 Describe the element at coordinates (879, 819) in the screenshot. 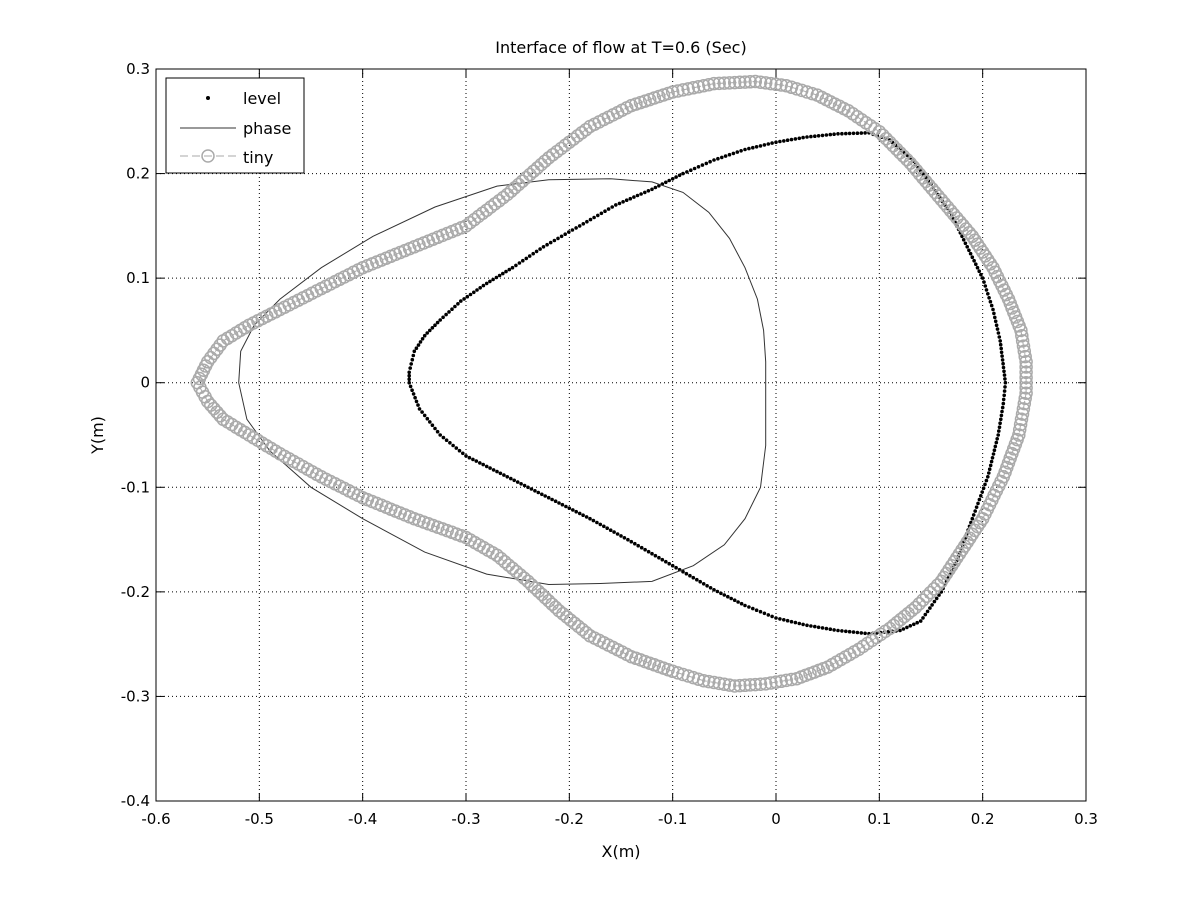

I see `x-tick-label: 0.1` at that location.